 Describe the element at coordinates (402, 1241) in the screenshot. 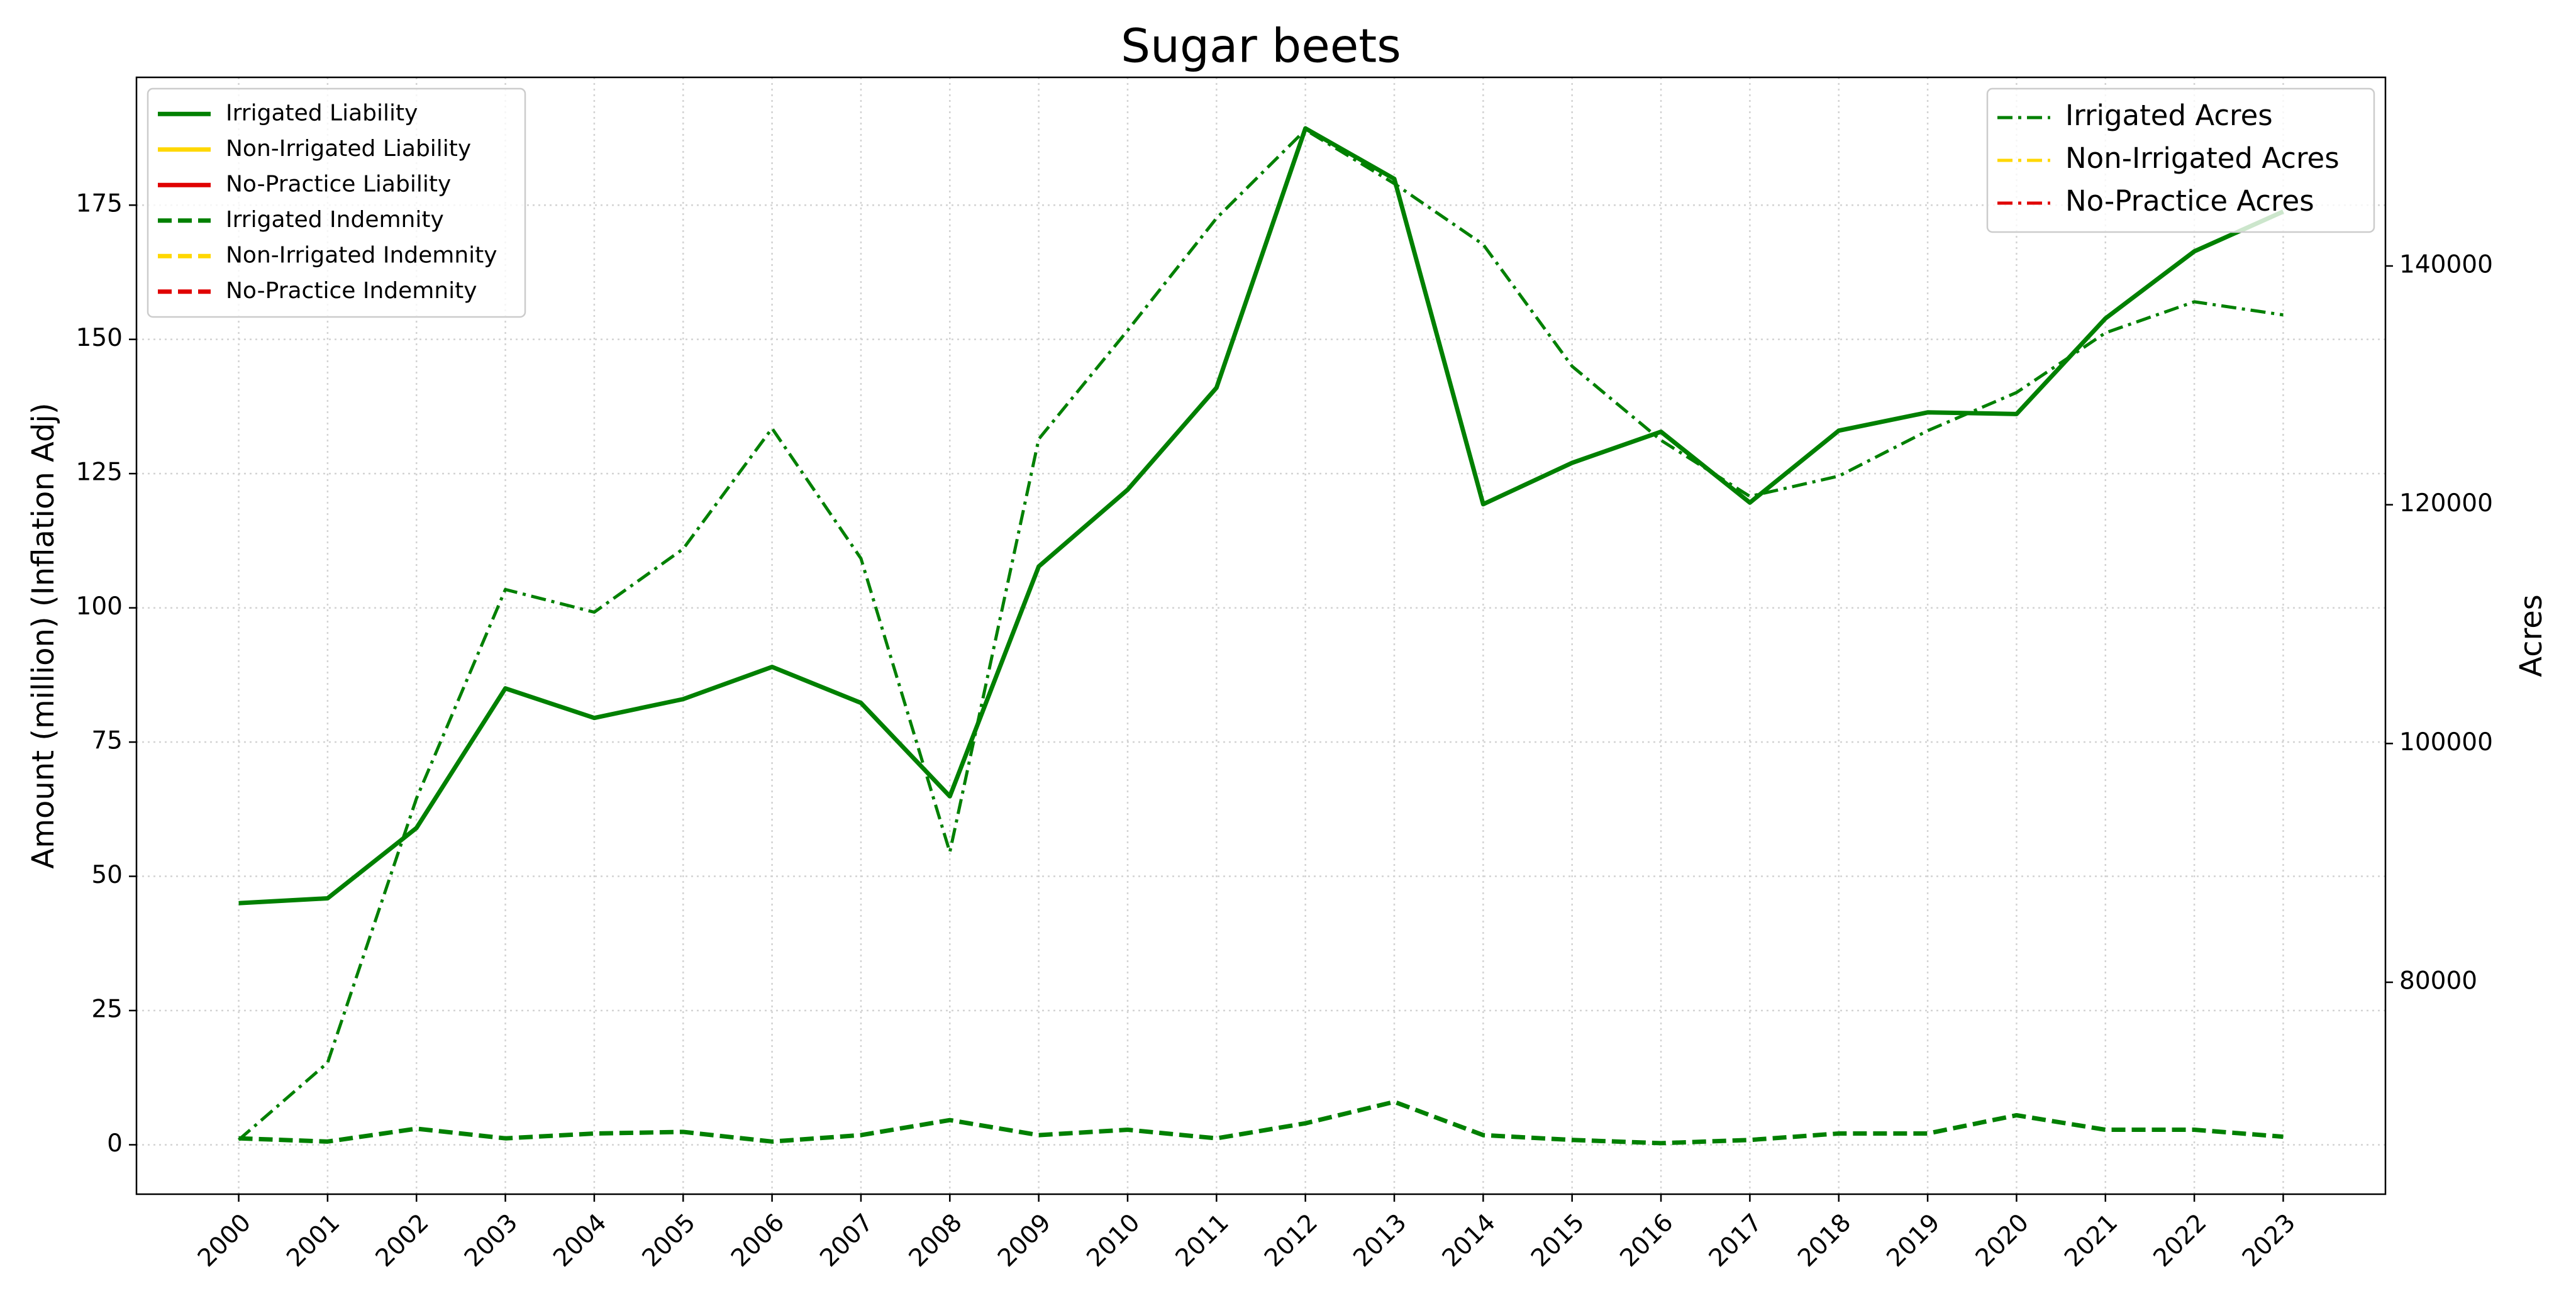

I see `x-tick-label: 2002` at that location.